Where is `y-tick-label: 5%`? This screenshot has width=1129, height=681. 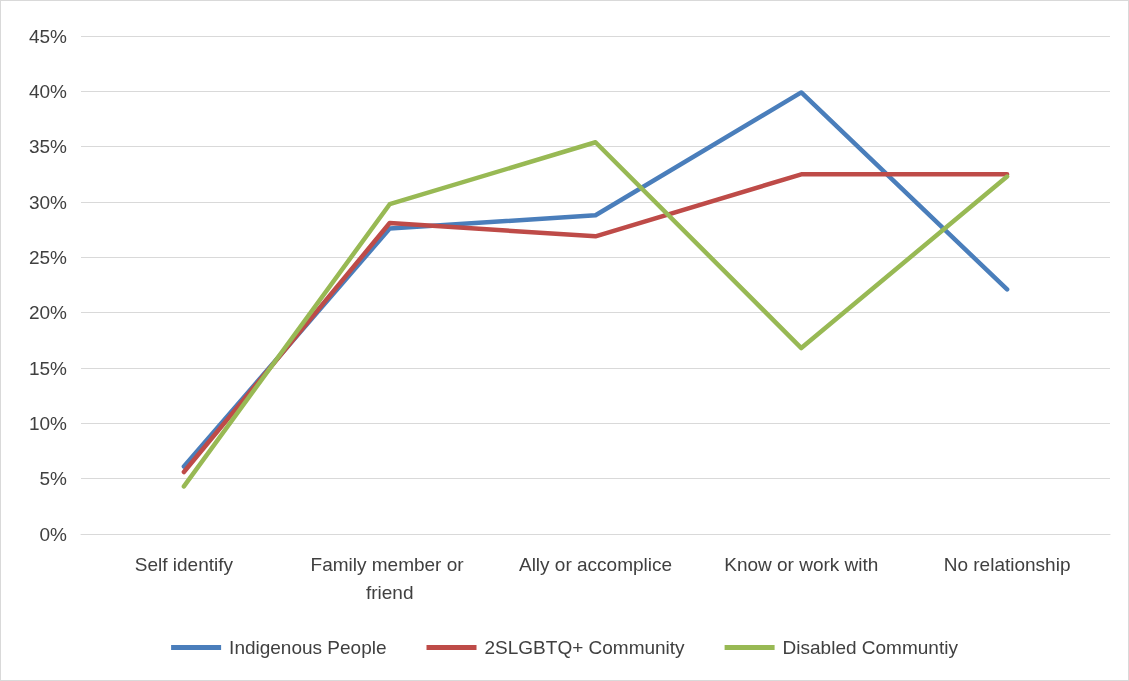 y-tick-label: 5% is located at coordinates (53, 479).